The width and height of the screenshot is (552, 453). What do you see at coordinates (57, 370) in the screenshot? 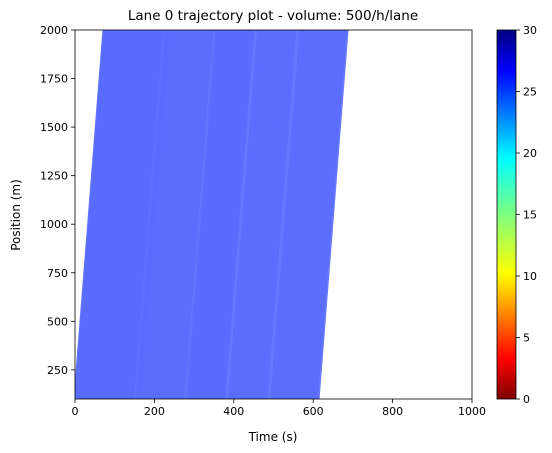
I see `y-tick-label: 250` at bounding box center [57, 370].